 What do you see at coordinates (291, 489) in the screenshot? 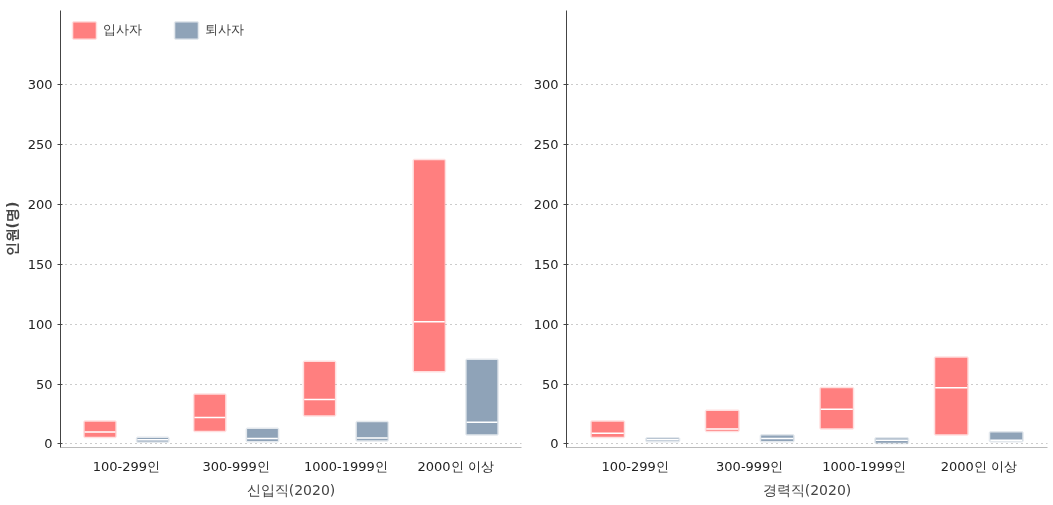
I see `x-axis-title: 신입직(2020)` at bounding box center [291, 489].